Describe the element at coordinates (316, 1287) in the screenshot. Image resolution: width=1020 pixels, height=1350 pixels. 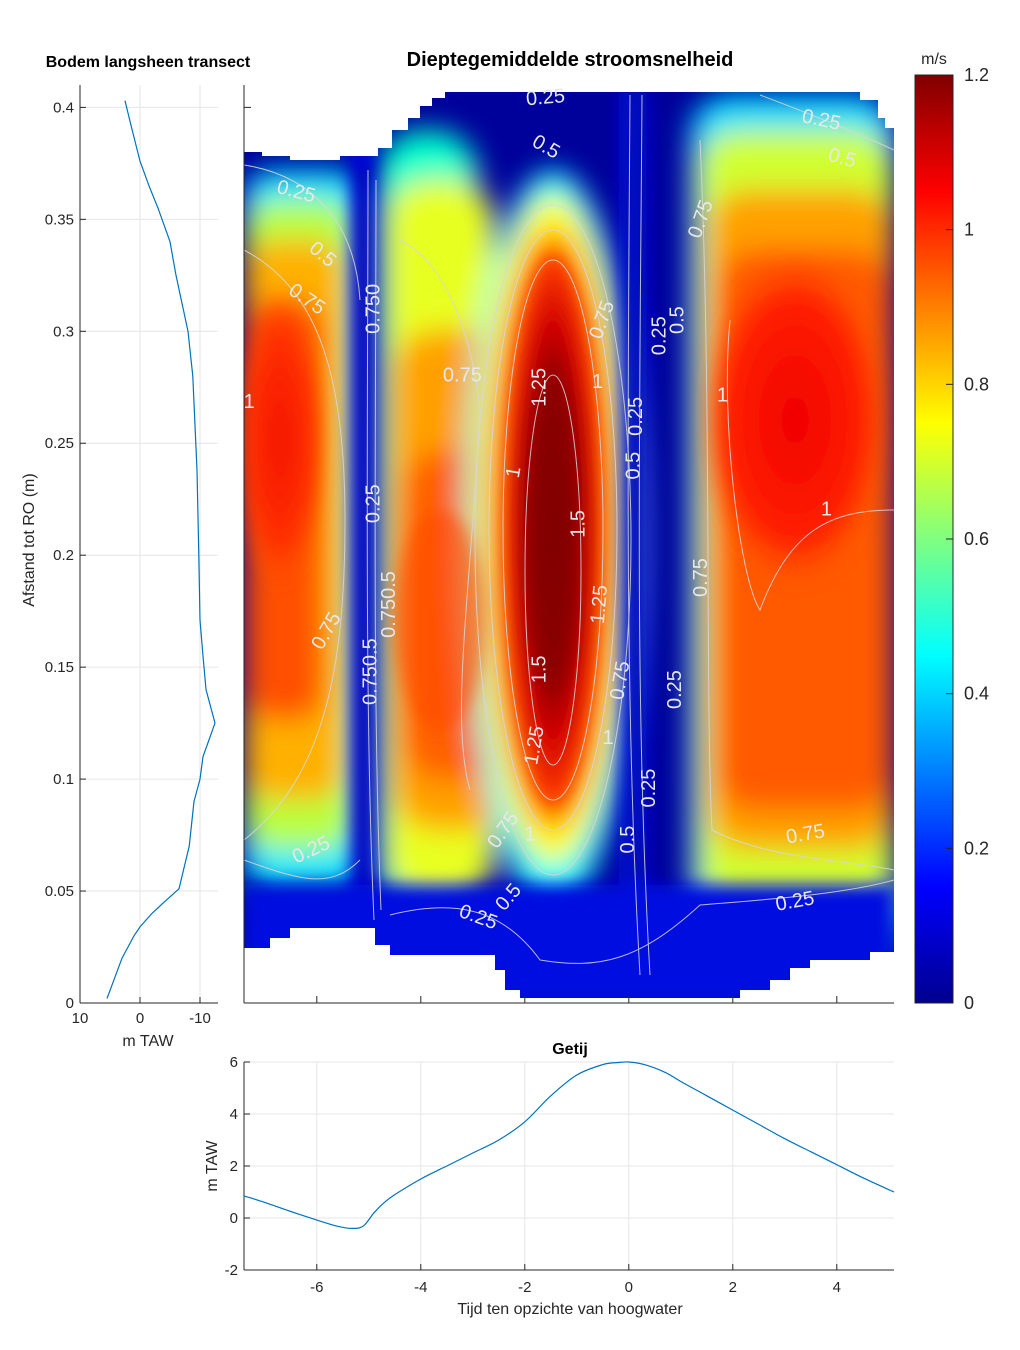
I see `tide-xtick-label: -6` at that location.